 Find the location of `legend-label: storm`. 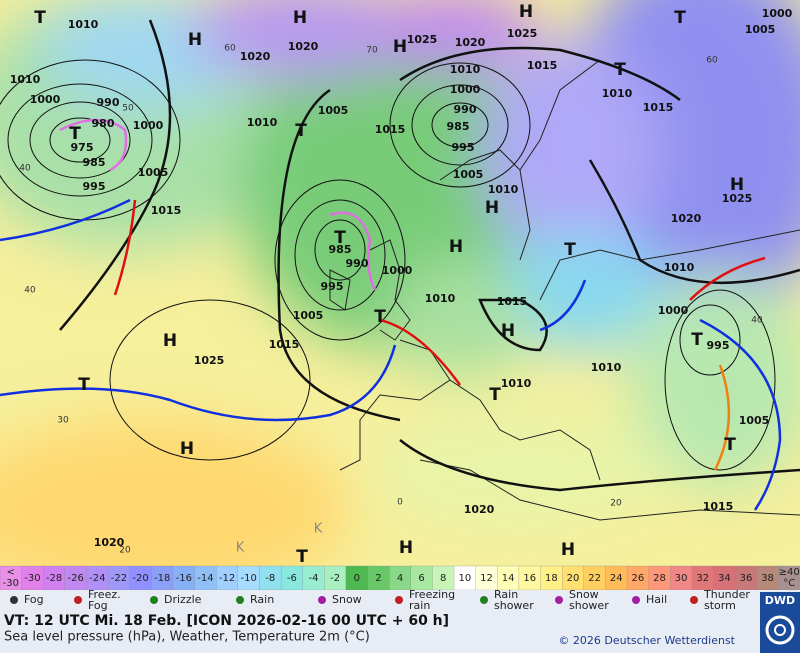

legend-label: storm is located at coordinates (720, 605).